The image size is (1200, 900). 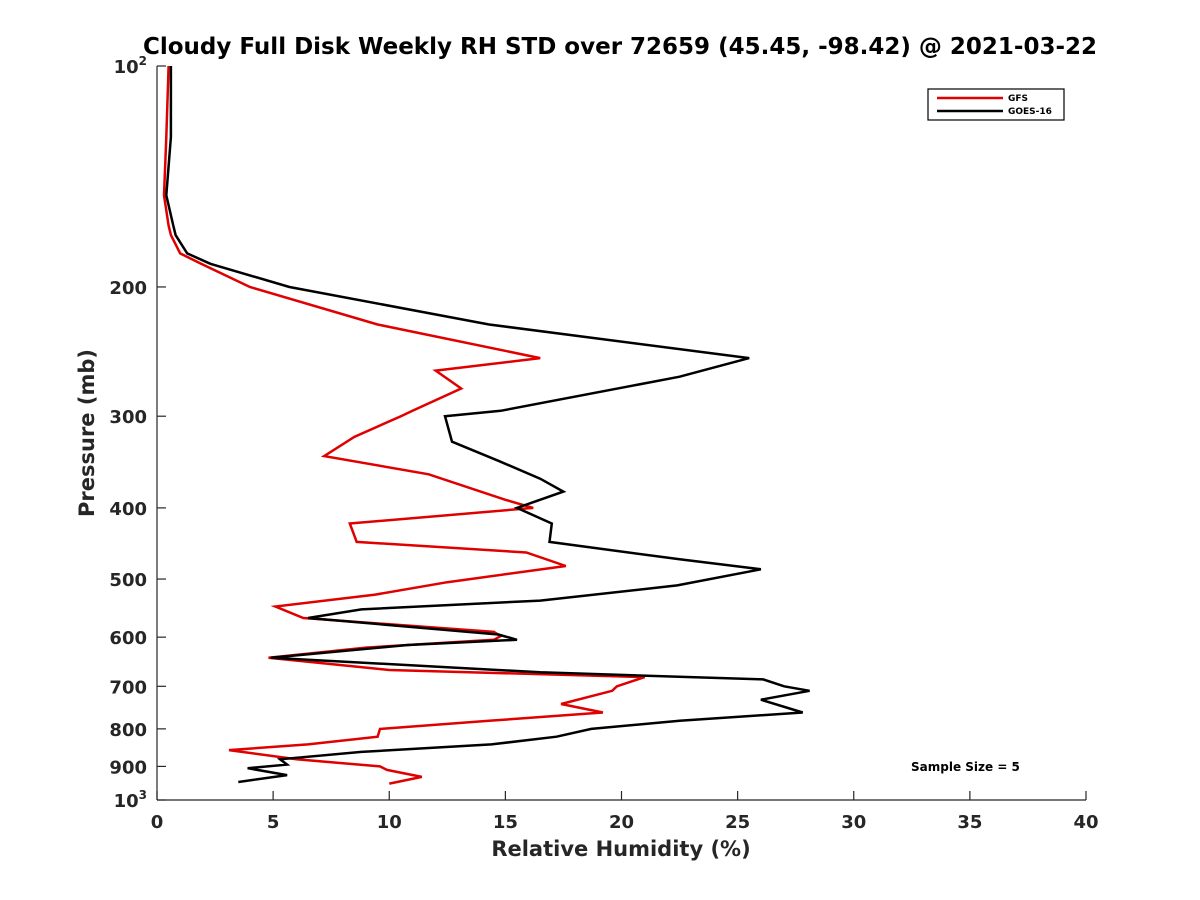 What do you see at coordinates (969, 822) in the screenshot?
I see `x-tick-label: 35` at bounding box center [969, 822].